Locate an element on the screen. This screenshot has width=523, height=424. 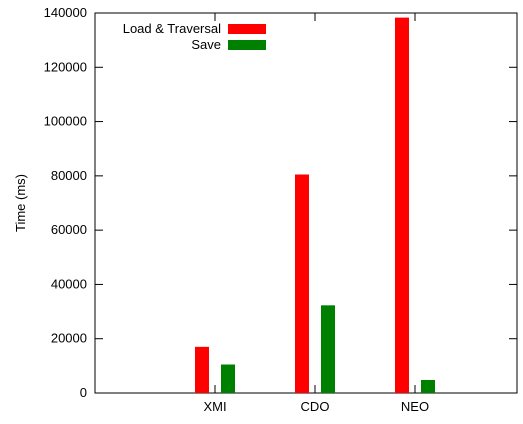
x-tick-label: NEO is located at coordinates (415, 406).